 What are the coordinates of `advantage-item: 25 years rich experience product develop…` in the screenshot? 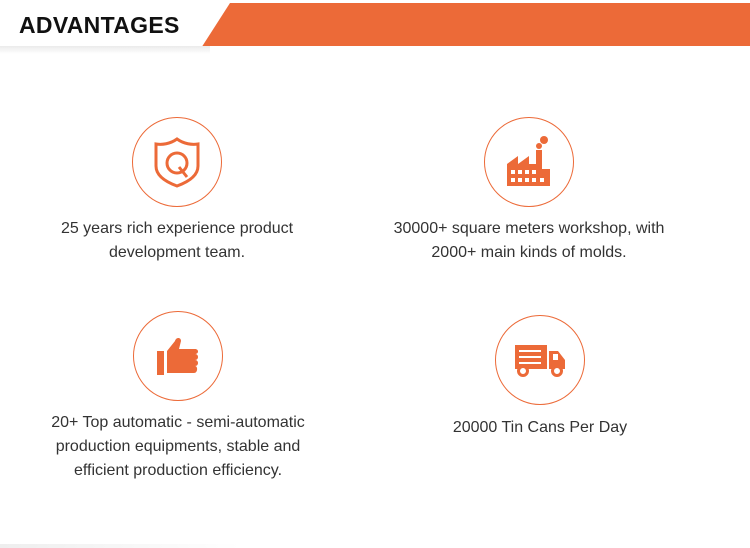 It's located at (177, 191).